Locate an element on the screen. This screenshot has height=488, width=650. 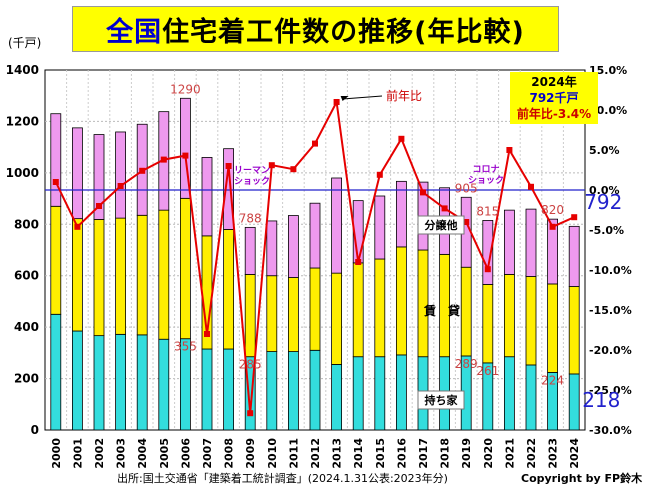
segment-label-sale-box is located at coordinates (441, 225).